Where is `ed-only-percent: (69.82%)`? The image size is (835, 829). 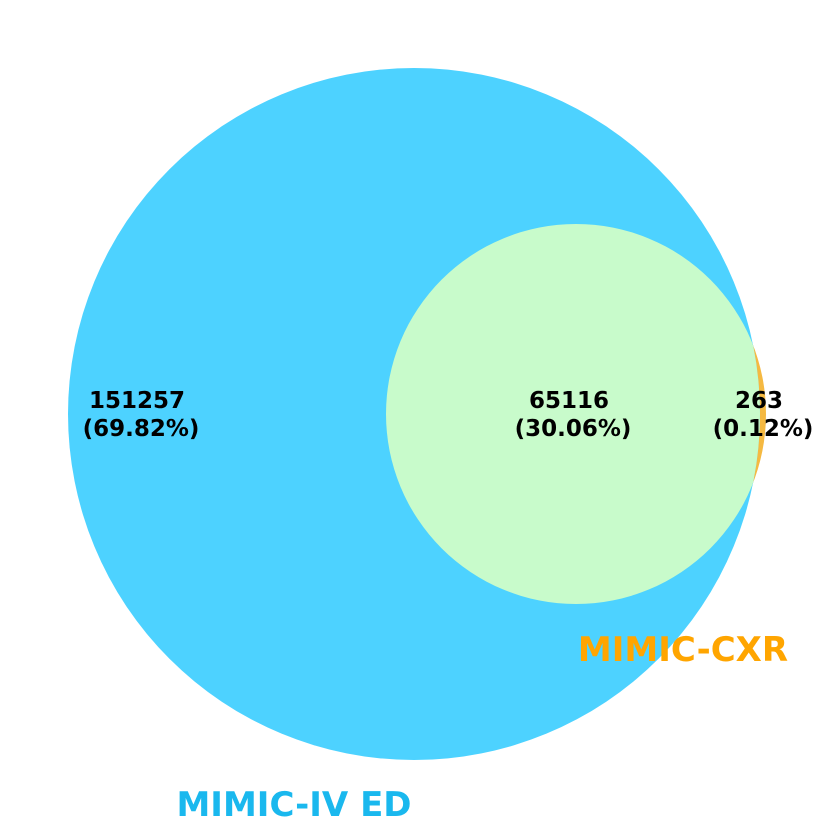 ed-only-percent: (69.82%) is located at coordinates (141, 429).